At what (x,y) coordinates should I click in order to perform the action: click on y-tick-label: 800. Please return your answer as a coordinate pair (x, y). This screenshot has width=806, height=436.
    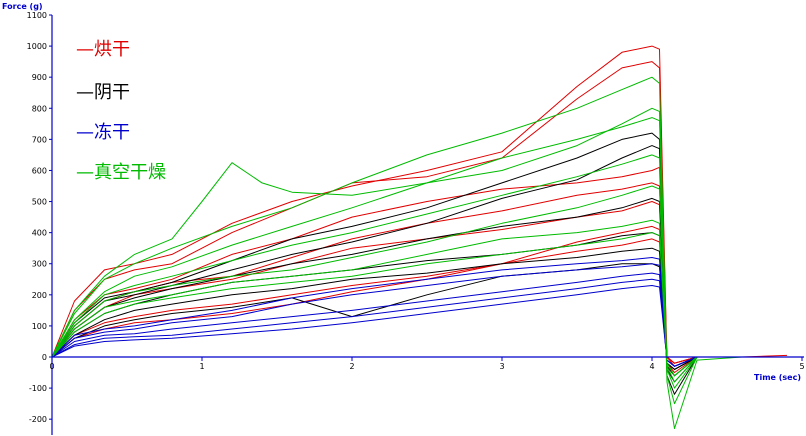
    Looking at the image, I should click on (39, 108).